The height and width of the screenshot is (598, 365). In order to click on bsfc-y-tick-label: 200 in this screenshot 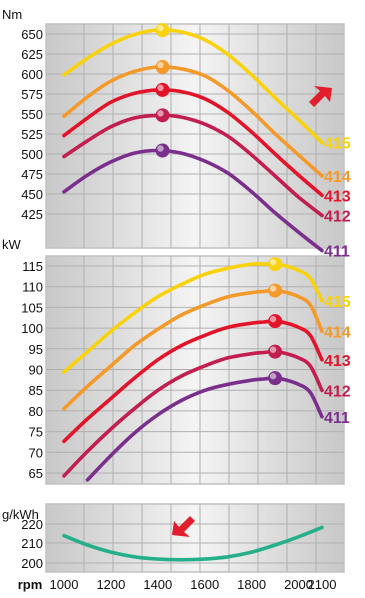, I will do `click(32, 563)`.